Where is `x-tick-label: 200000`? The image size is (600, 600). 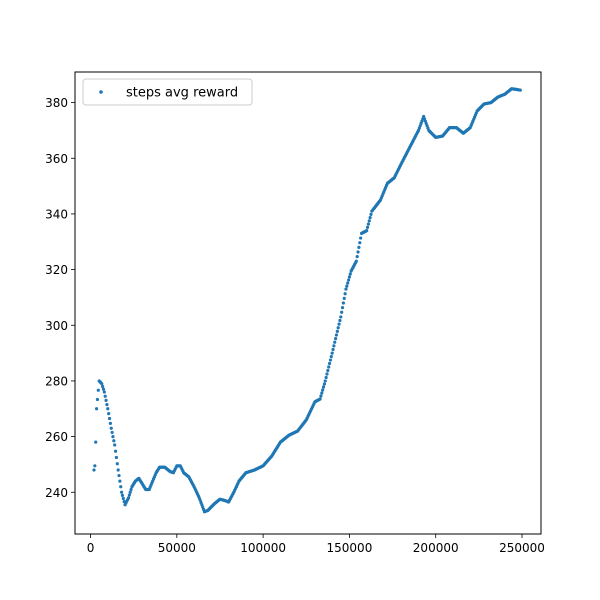 x-tick-label: 200000 is located at coordinates (436, 548).